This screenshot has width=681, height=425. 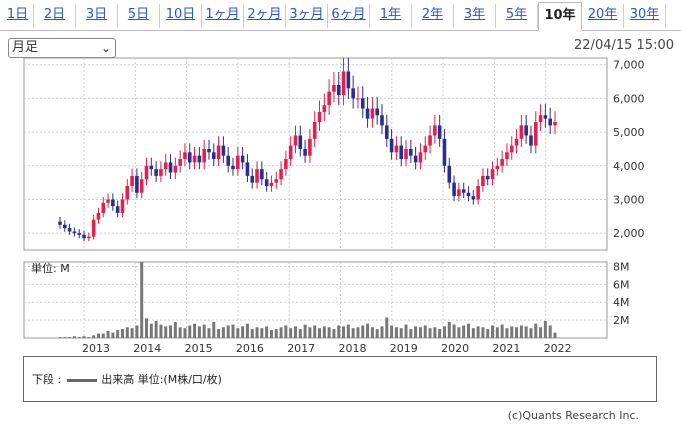 I want to click on tab-13: 10年, so click(x=560, y=16).